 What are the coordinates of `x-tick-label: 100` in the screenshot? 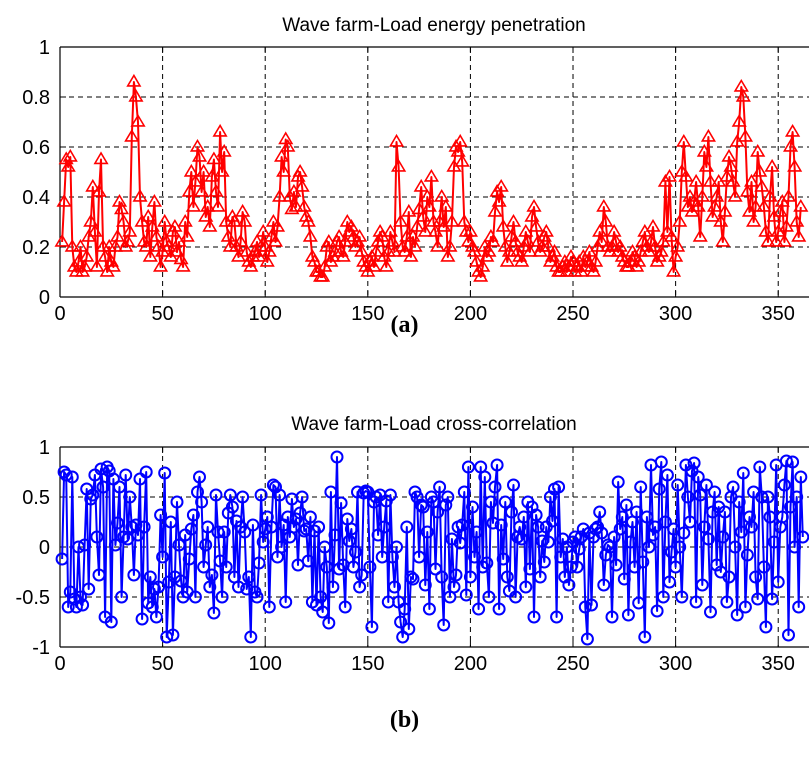 It's located at (265, 664).